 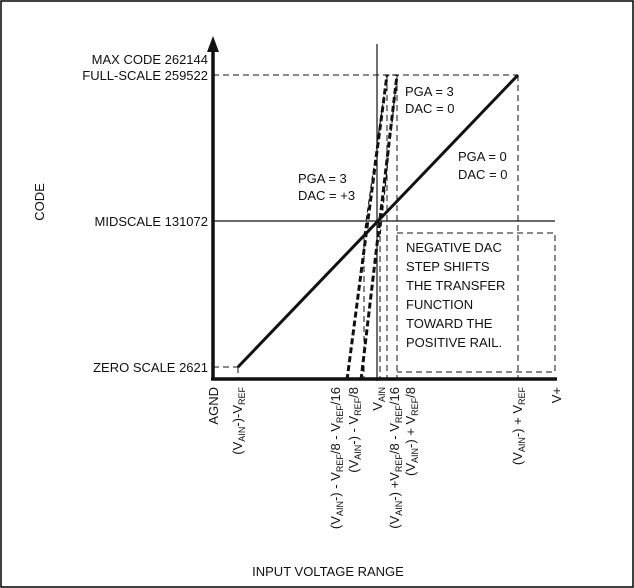 I want to click on label-midscale: MIDSCALE 131072, so click(x=151, y=221).